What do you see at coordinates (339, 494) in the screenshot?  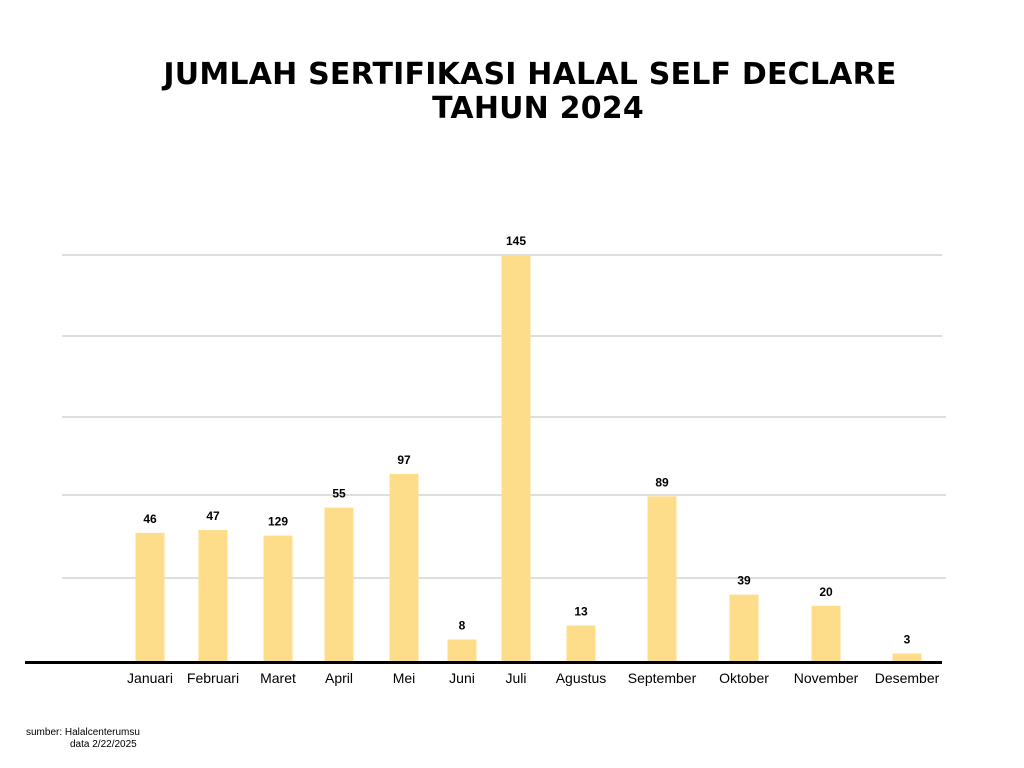 I see `data-label: 55` at bounding box center [339, 494].